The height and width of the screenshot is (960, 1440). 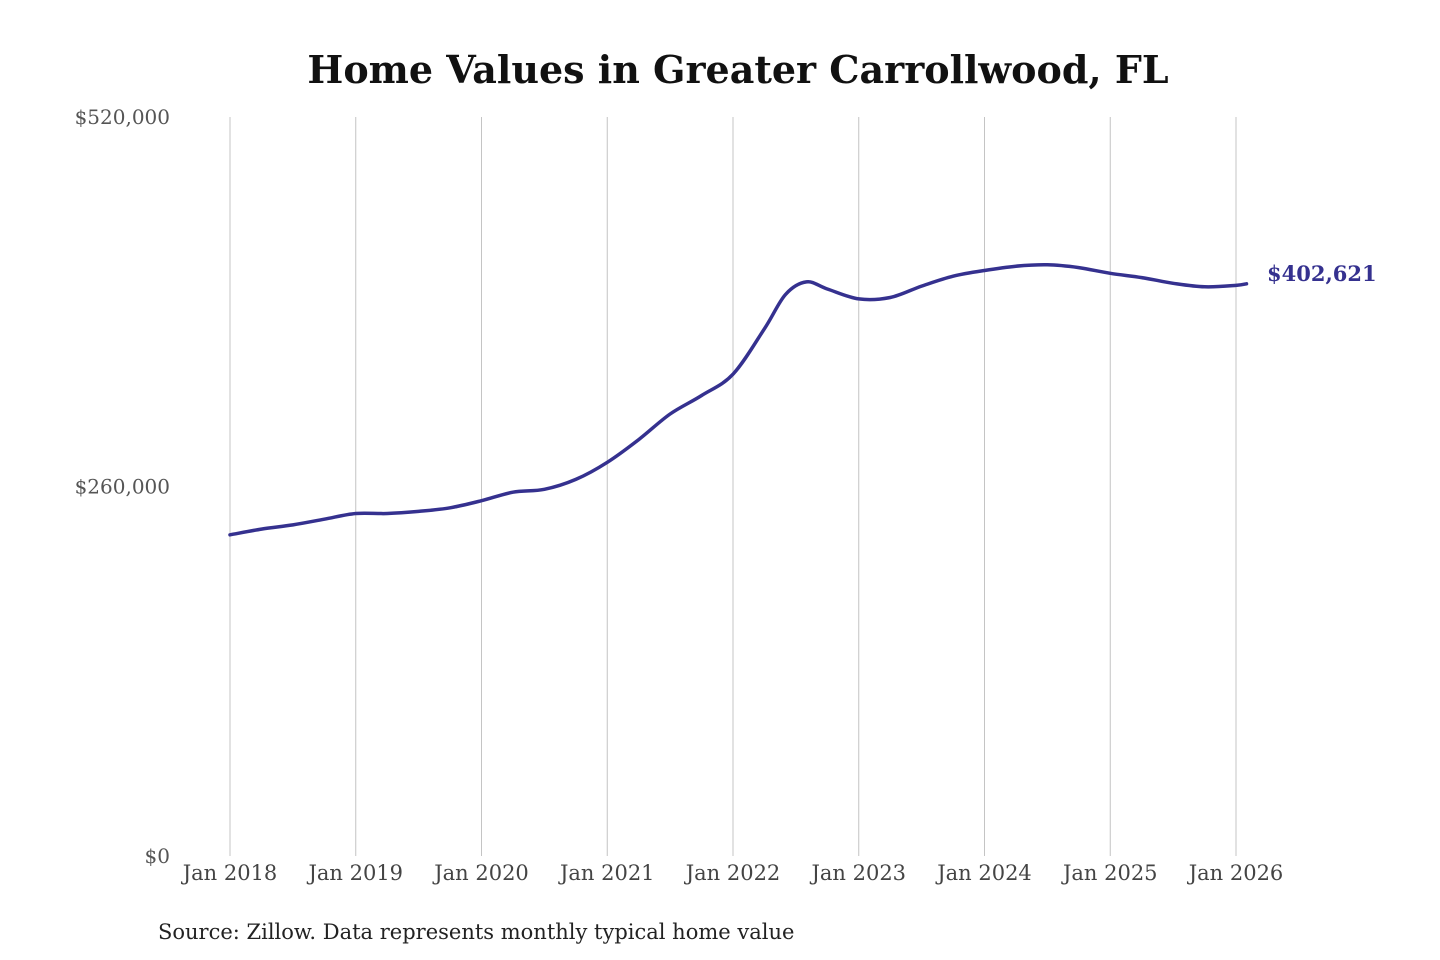 I want to click on y-tick-label: $260,000, so click(x=122, y=487).